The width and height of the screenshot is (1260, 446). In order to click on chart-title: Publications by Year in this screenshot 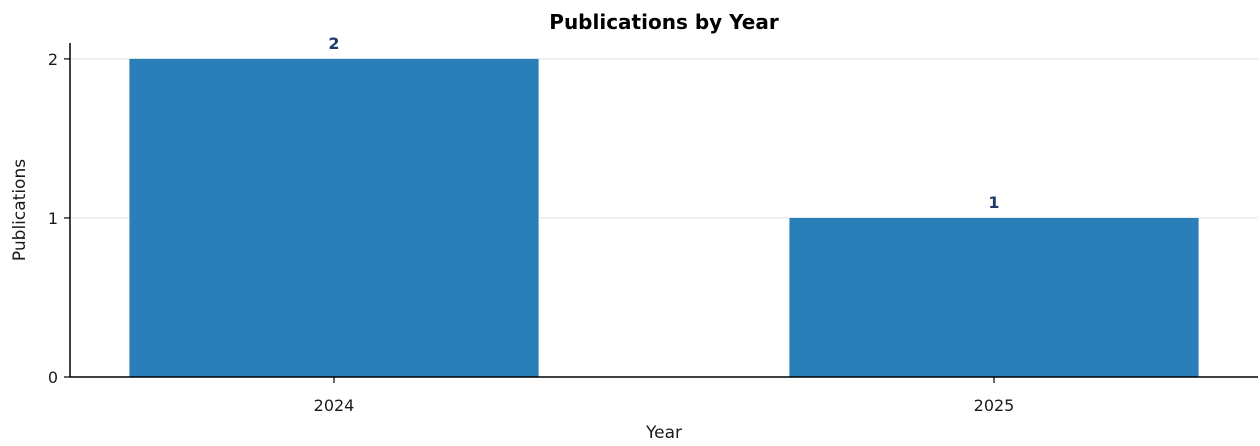, I will do `click(664, 22)`.